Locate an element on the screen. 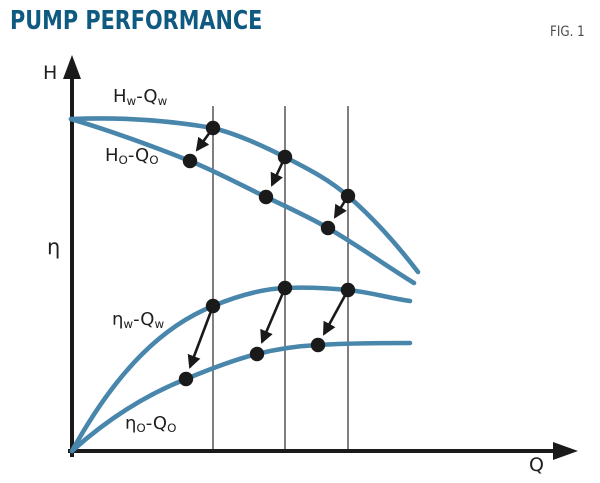 This screenshot has height=483, width=600. efficiency-axis-text: η is located at coordinates (54, 247).